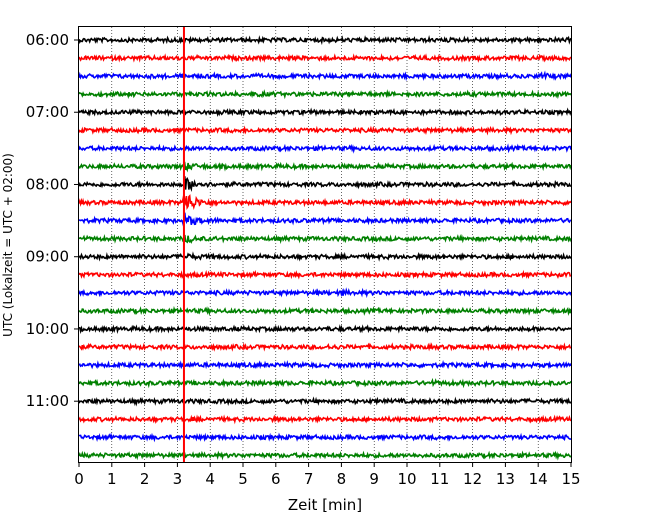  I want to click on x-tick-label: 12, so click(472, 479).